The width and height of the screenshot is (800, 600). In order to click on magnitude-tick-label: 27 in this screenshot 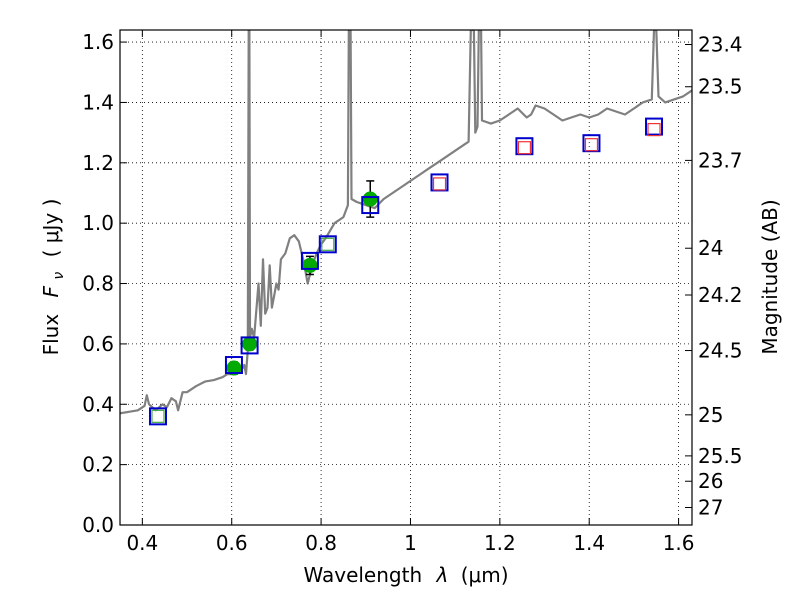, I will do `click(710, 507)`.